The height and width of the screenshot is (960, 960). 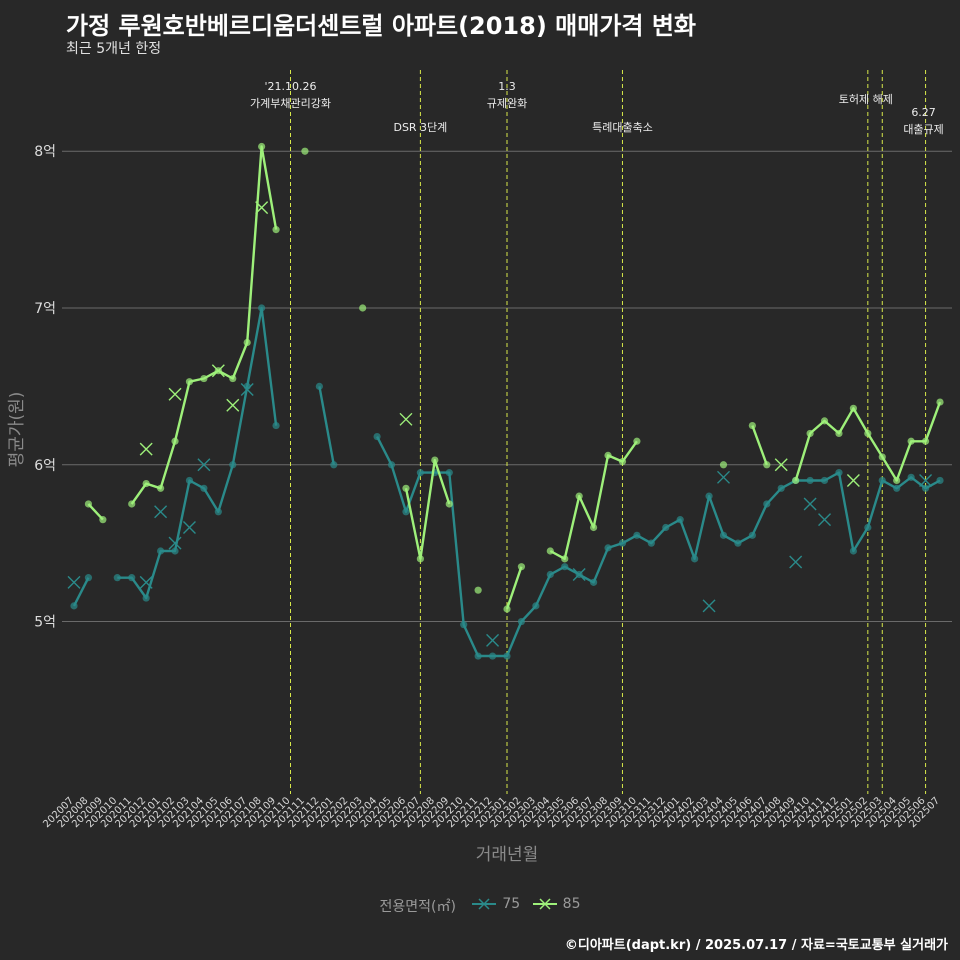 I want to click on legend-title: 전용면적(㎡), so click(x=417, y=907).